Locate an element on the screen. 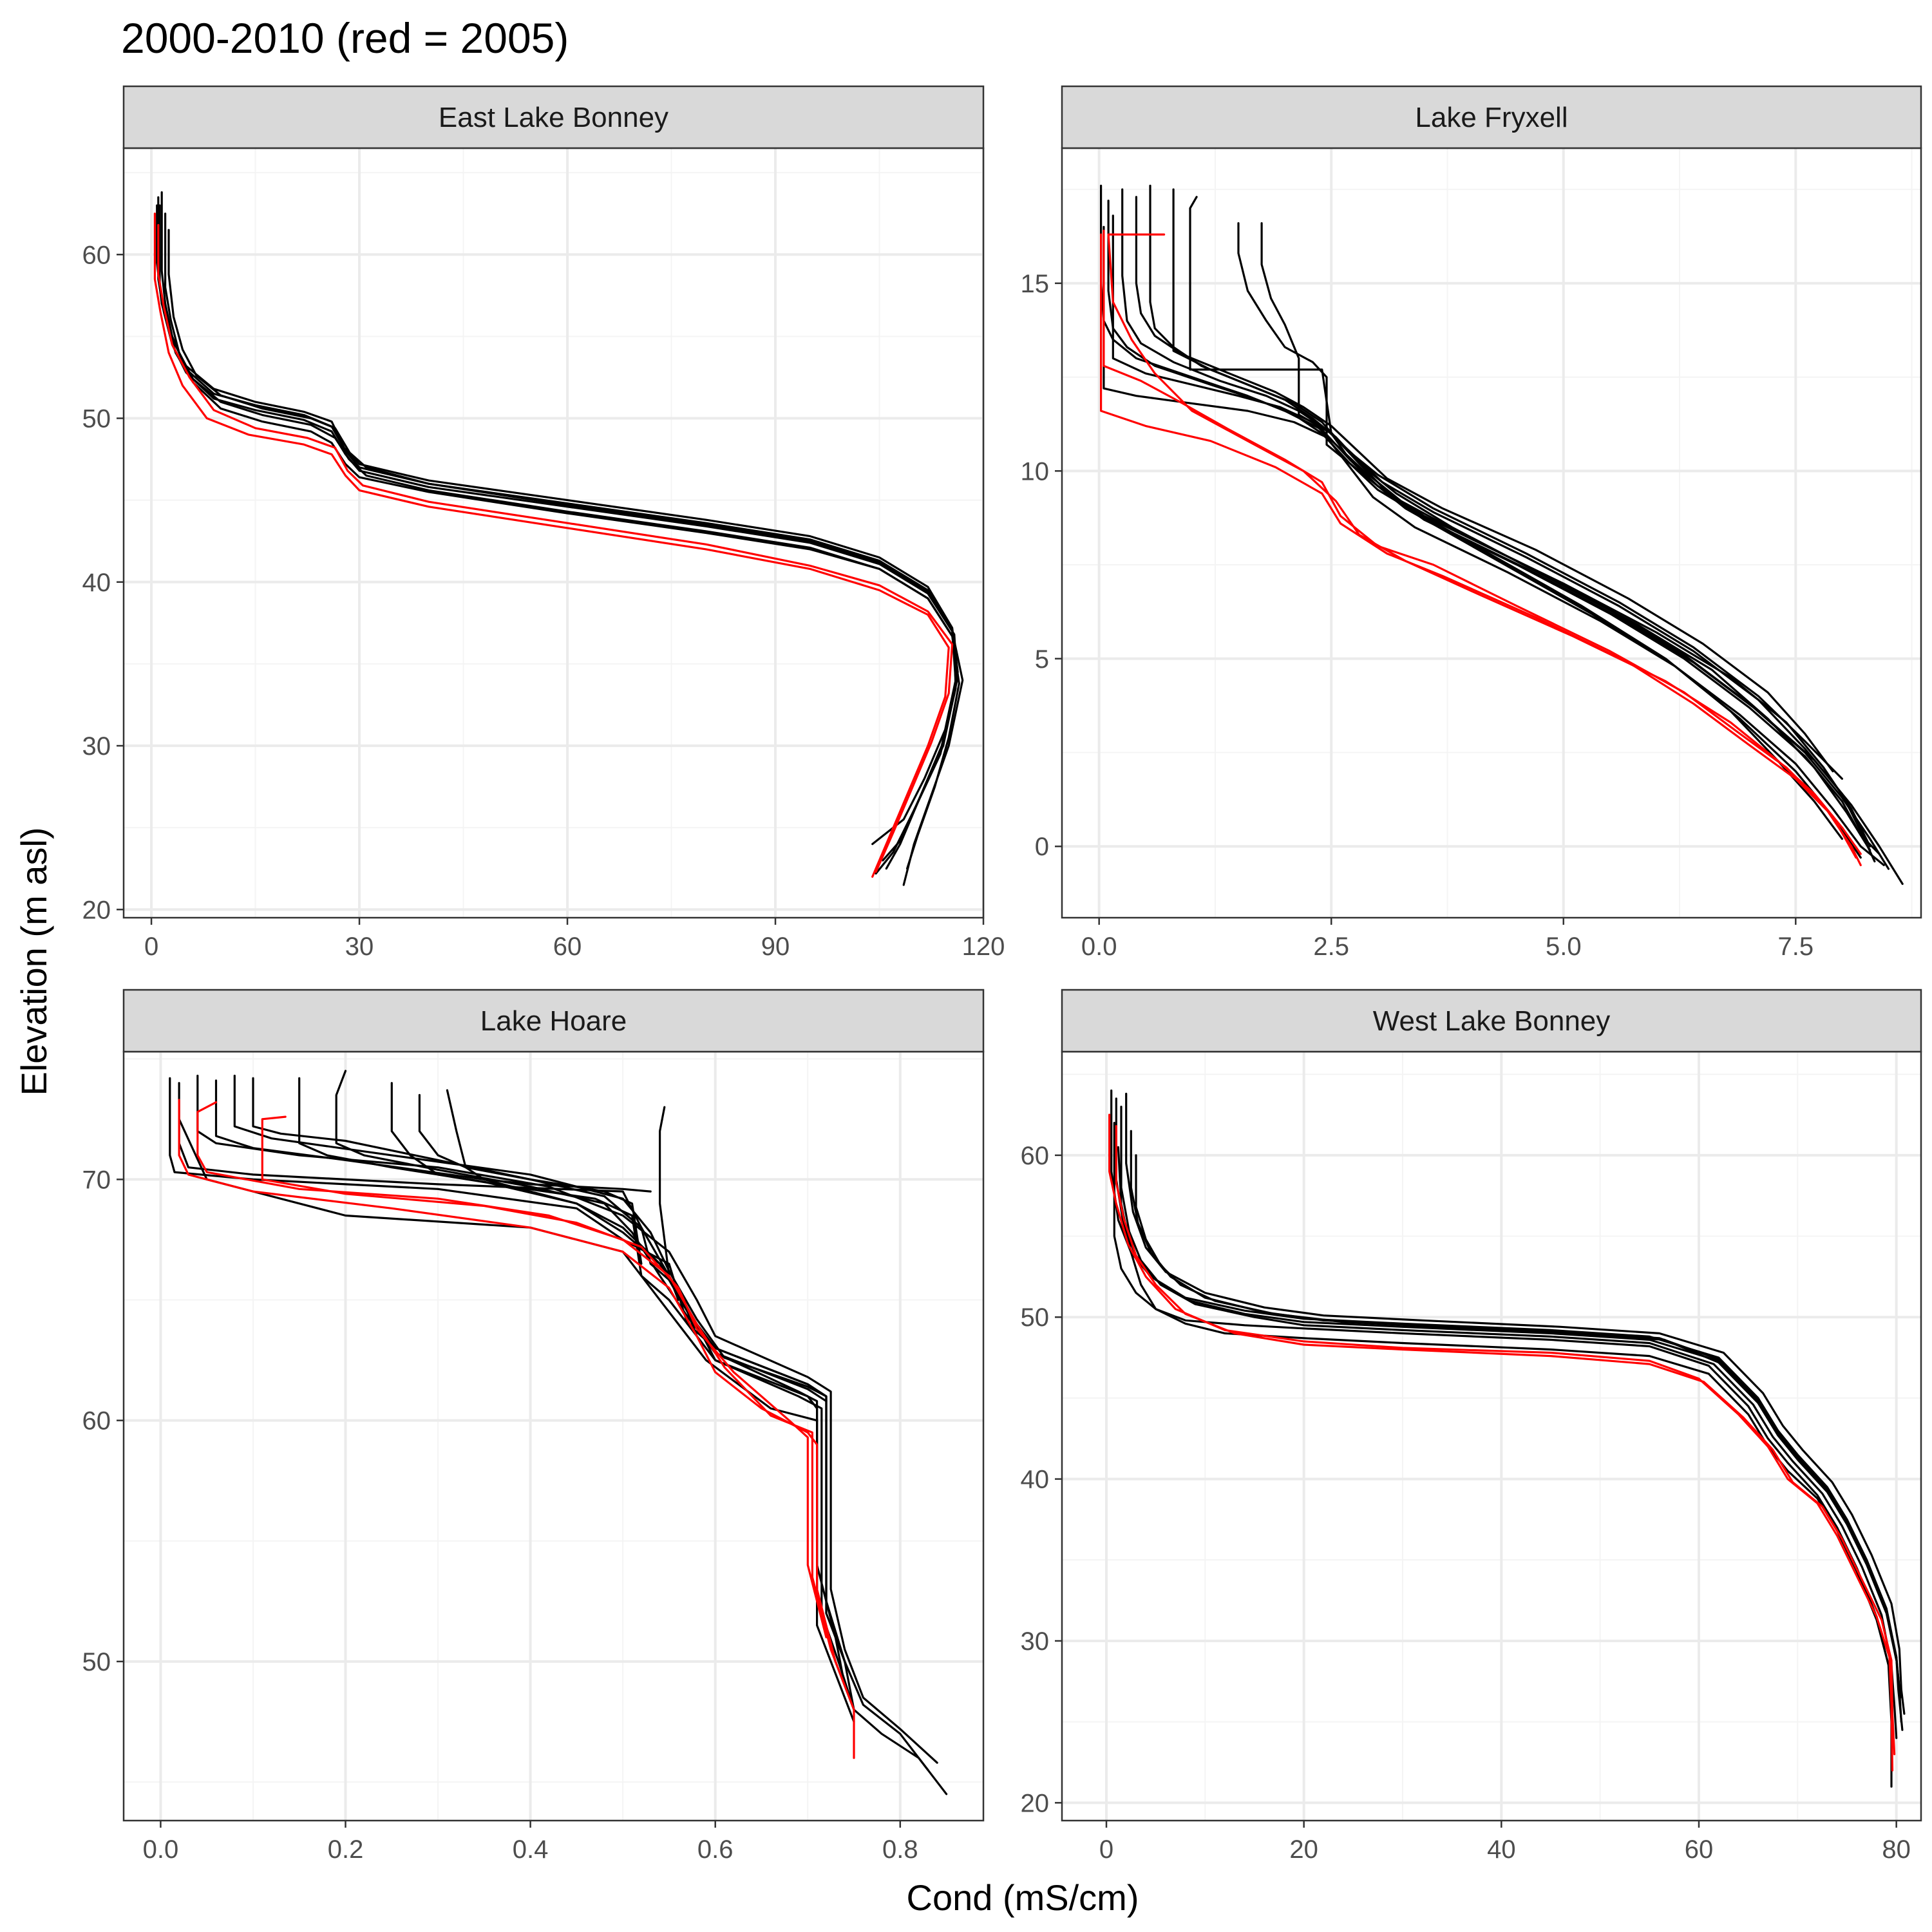  facet-label: East Lake Bonney is located at coordinates (554, 117).